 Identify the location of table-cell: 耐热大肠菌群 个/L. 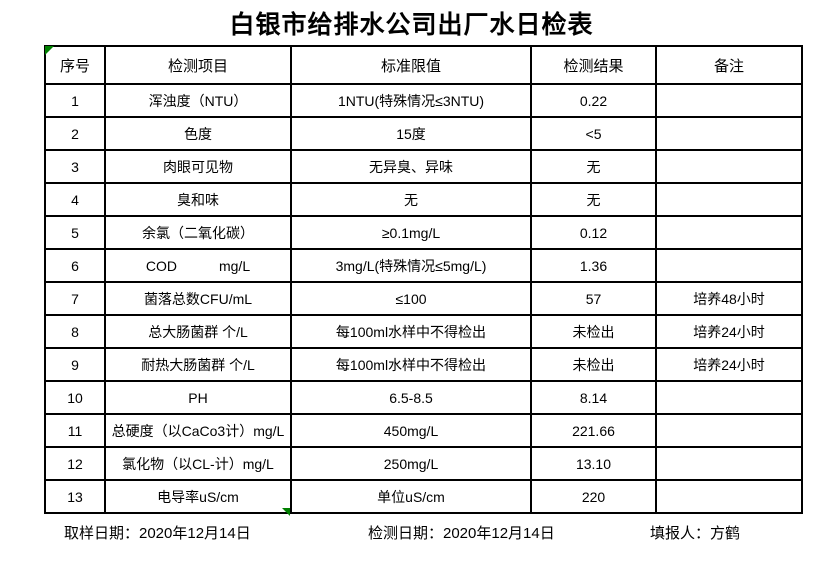
(198, 364).